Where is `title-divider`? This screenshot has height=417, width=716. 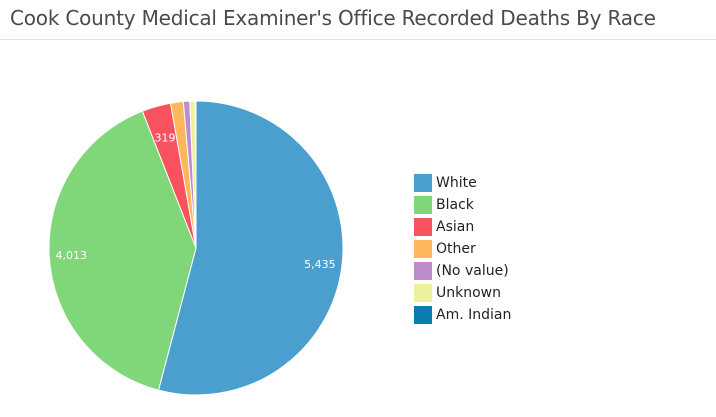
title-divider is located at coordinates (358, 39).